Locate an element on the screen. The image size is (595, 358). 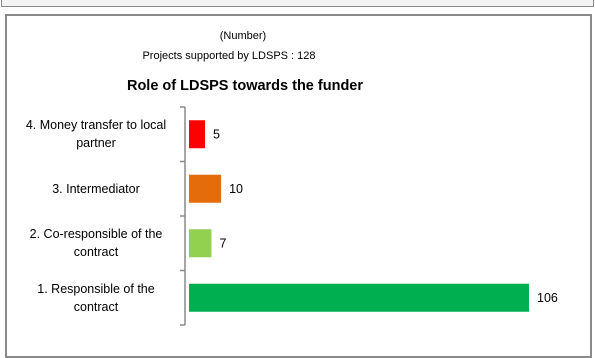
data-label: 7 is located at coordinates (222, 244).